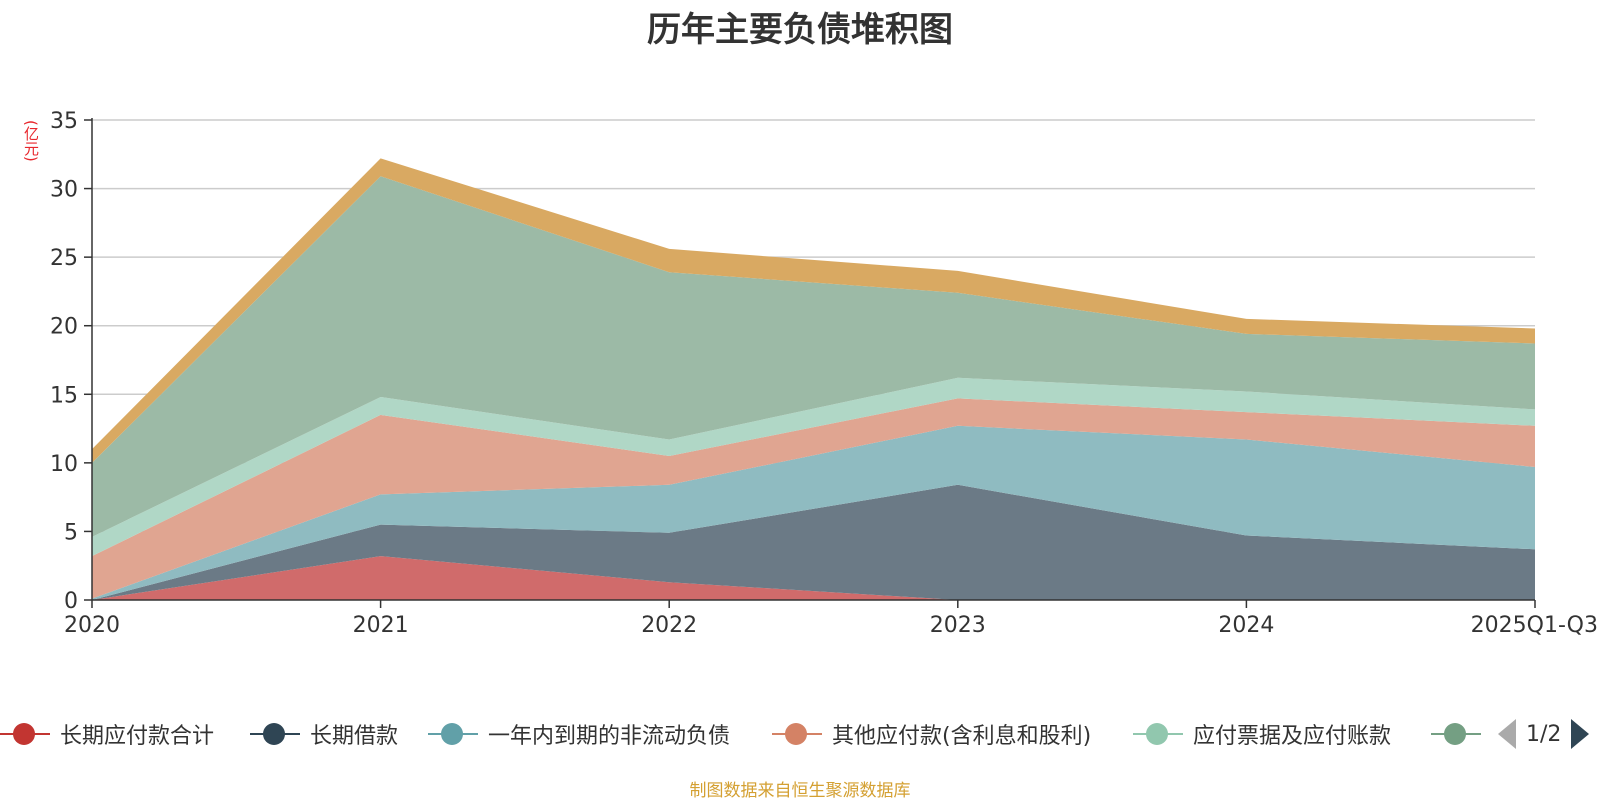 The height and width of the screenshot is (801, 1600). I want to click on legend-item: 其他应付款(含利息和股利), so click(931, 734).